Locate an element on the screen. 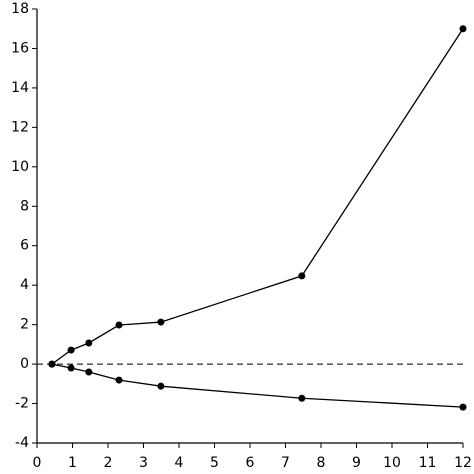  x-tick-label: 6 is located at coordinates (250, 463).